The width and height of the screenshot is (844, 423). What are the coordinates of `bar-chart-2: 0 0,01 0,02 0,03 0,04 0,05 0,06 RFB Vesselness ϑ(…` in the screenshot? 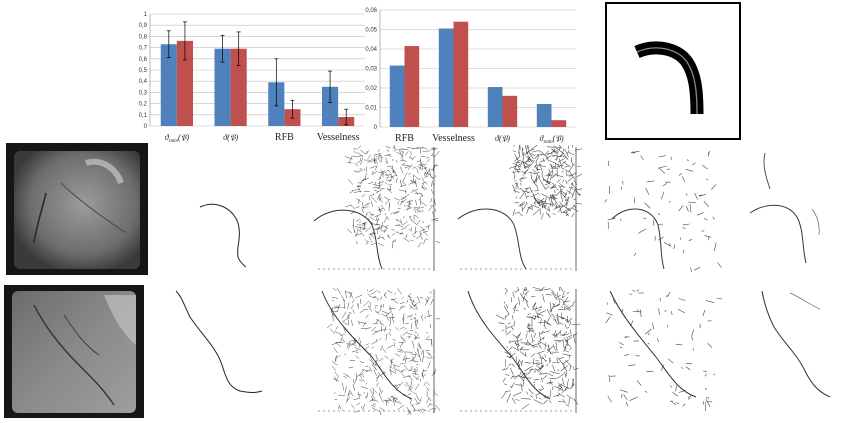 It's located at (470, 76).